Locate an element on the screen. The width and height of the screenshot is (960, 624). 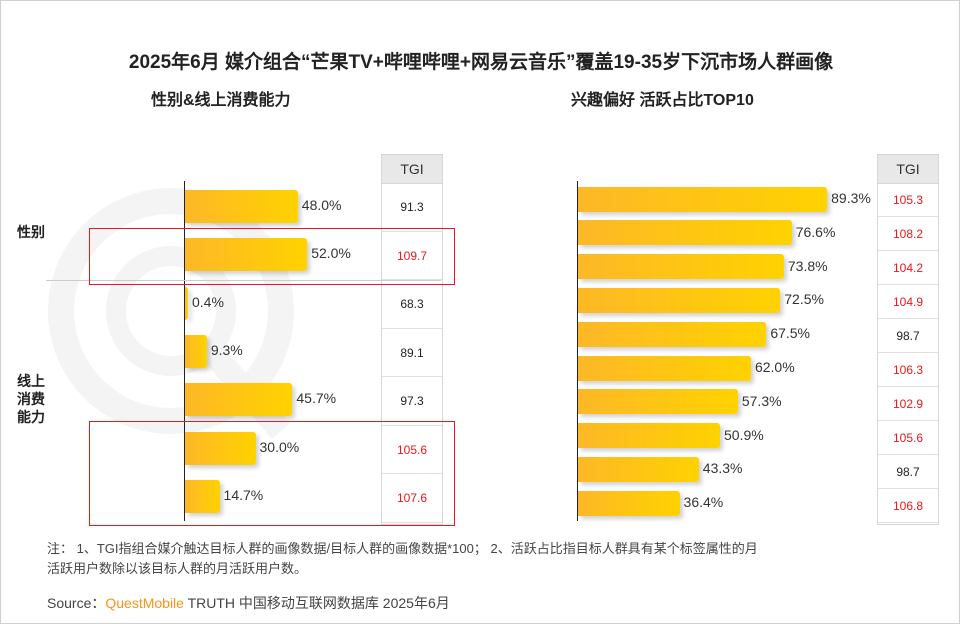
group-label-line: 能力 is located at coordinates (31, 417).